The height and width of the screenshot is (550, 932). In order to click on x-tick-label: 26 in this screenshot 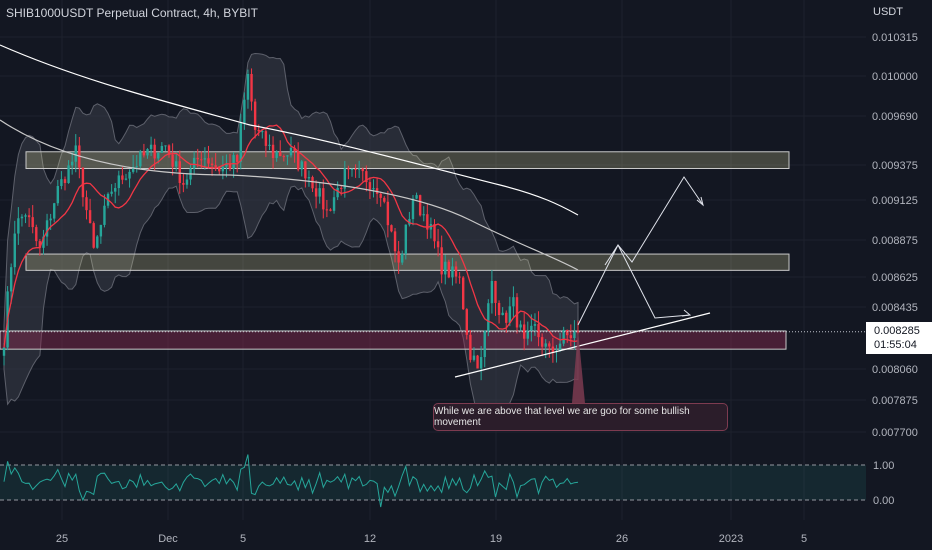, I will do `click(622, 539)`.